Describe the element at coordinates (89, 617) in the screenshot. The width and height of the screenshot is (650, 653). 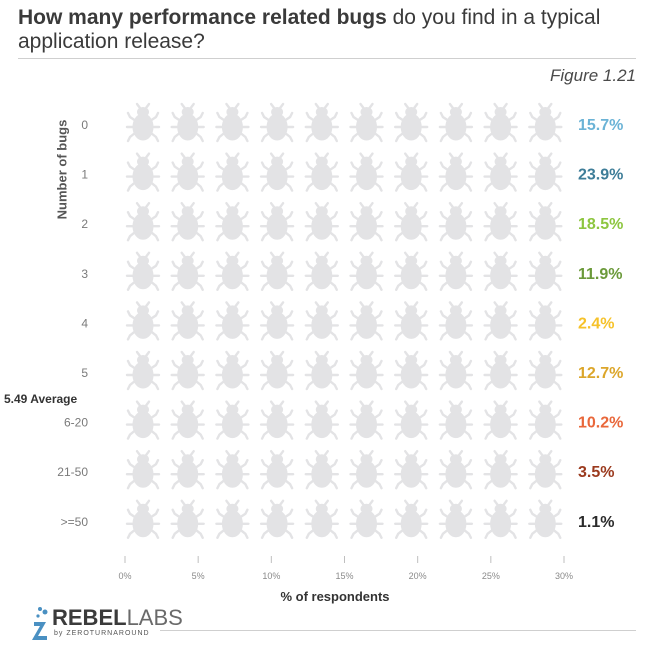
I see `logo-name-rebel: REBEL` at that location.